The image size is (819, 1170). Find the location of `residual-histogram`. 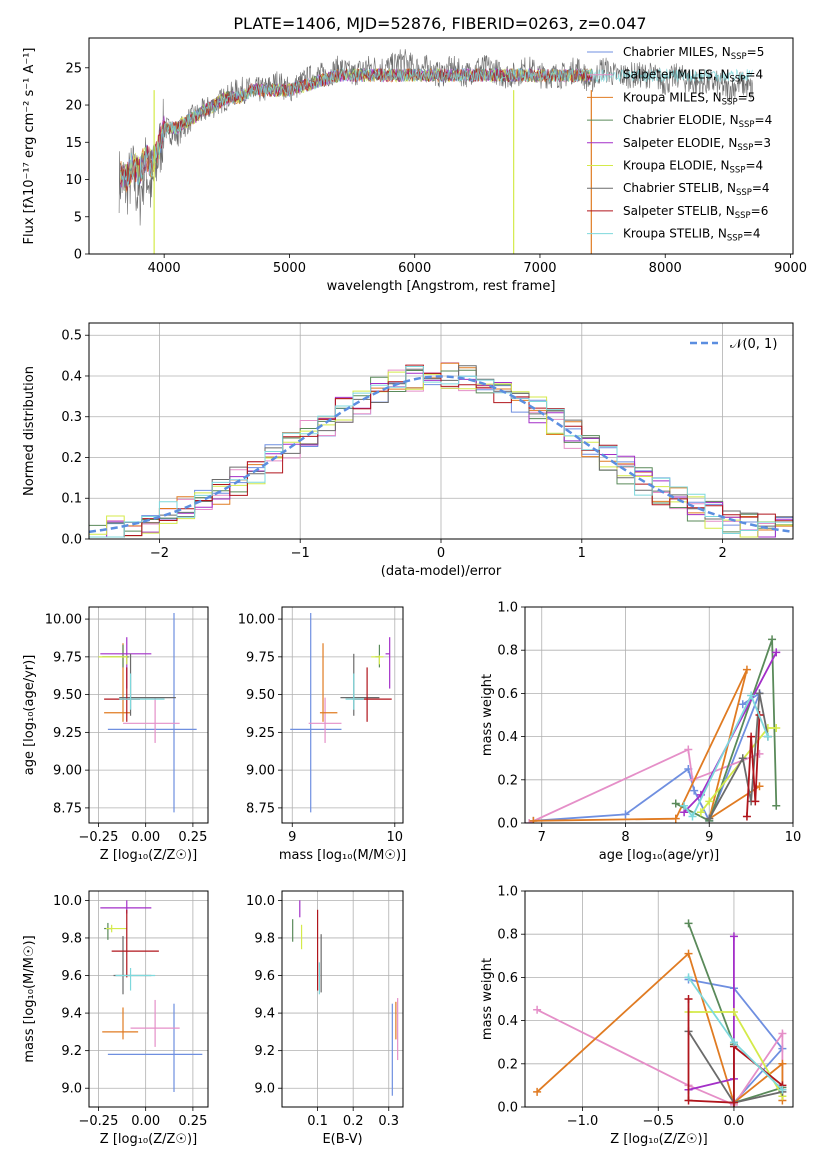

residual-histogram is located at coordinates (441, 452).